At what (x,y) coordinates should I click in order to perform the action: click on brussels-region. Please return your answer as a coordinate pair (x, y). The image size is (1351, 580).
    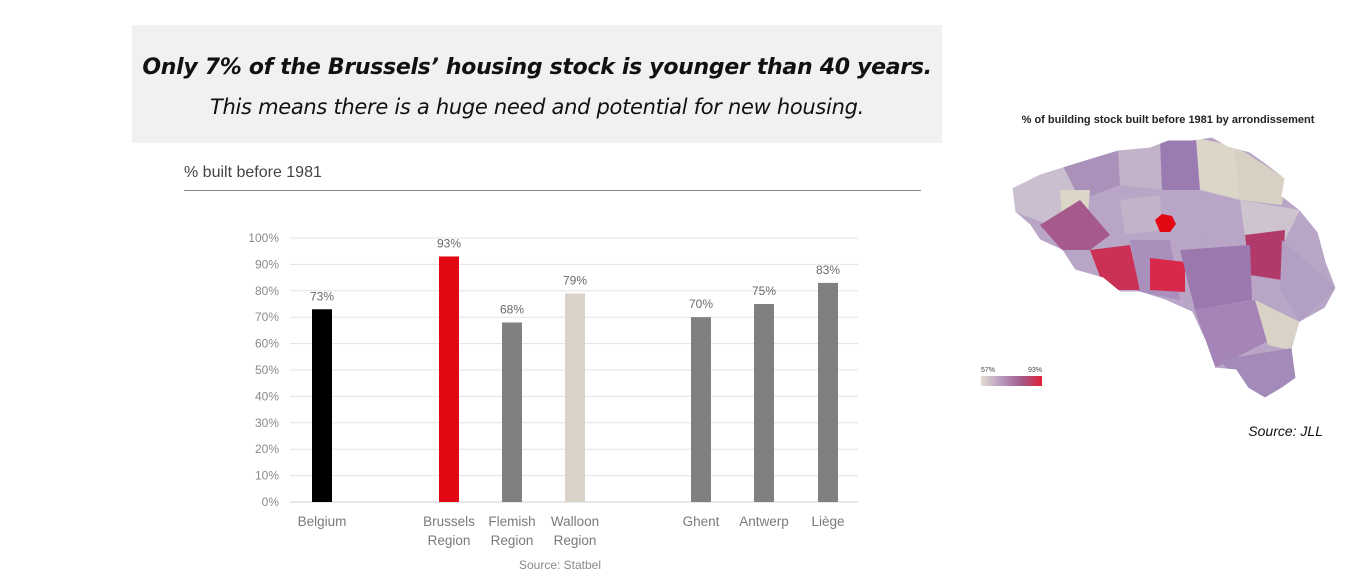
    Looking at the image, I should click on (1165, 223).